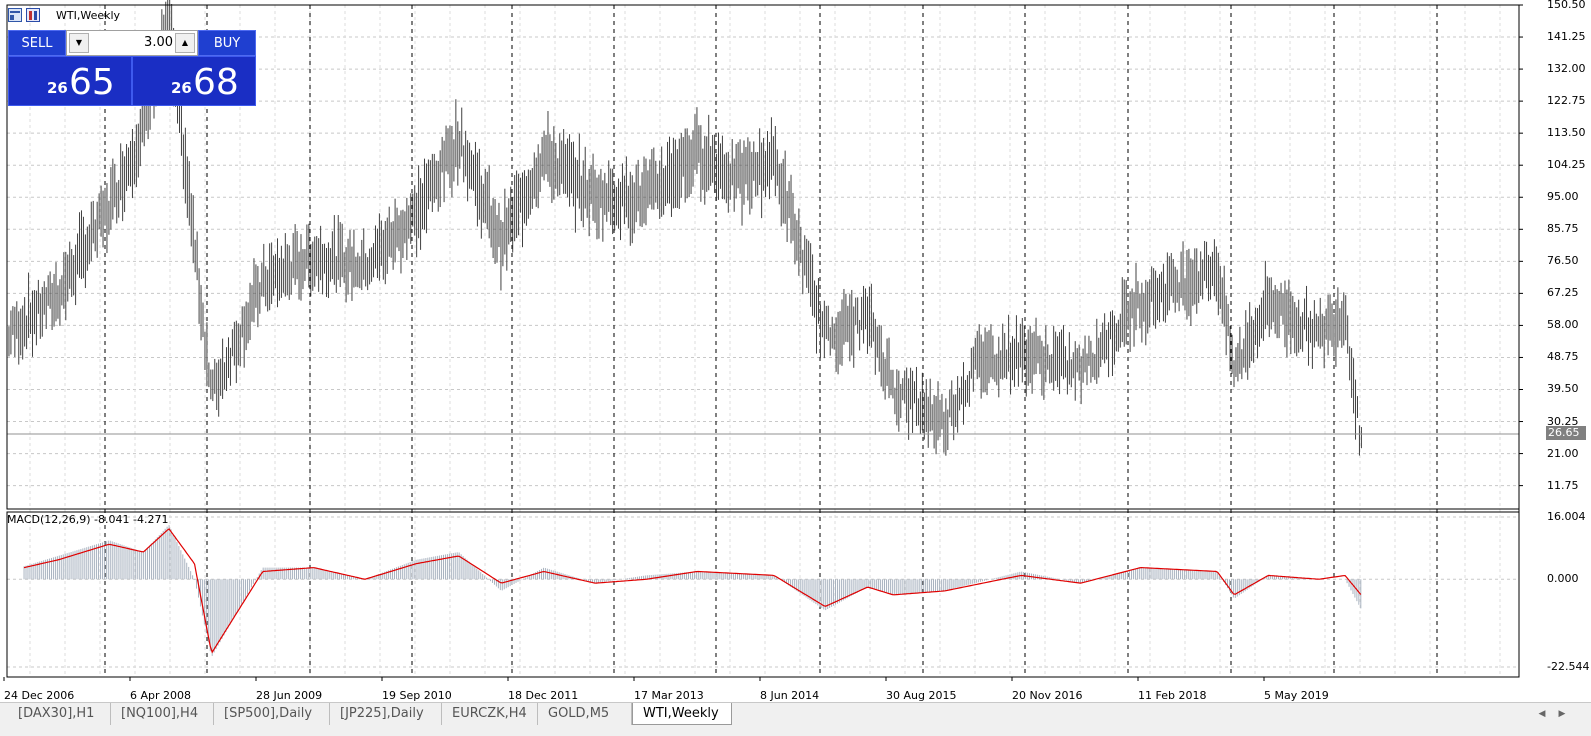 The image size is (1591, 736). Describe the element at coordinates (1563, 421) in the screenshot. I see `price-axis-label: 30.25` at that location.